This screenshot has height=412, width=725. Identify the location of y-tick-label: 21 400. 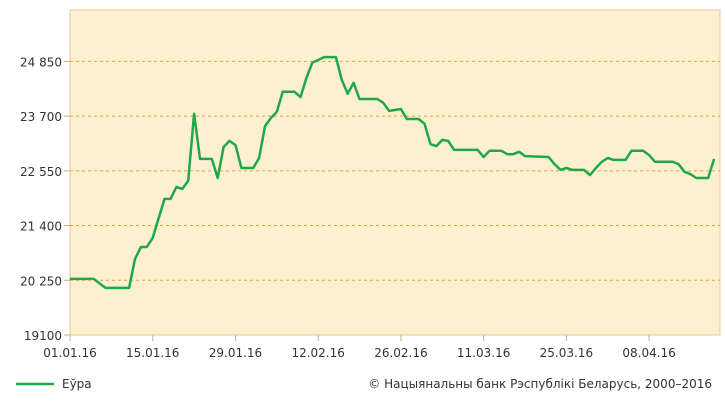
(41, 227).